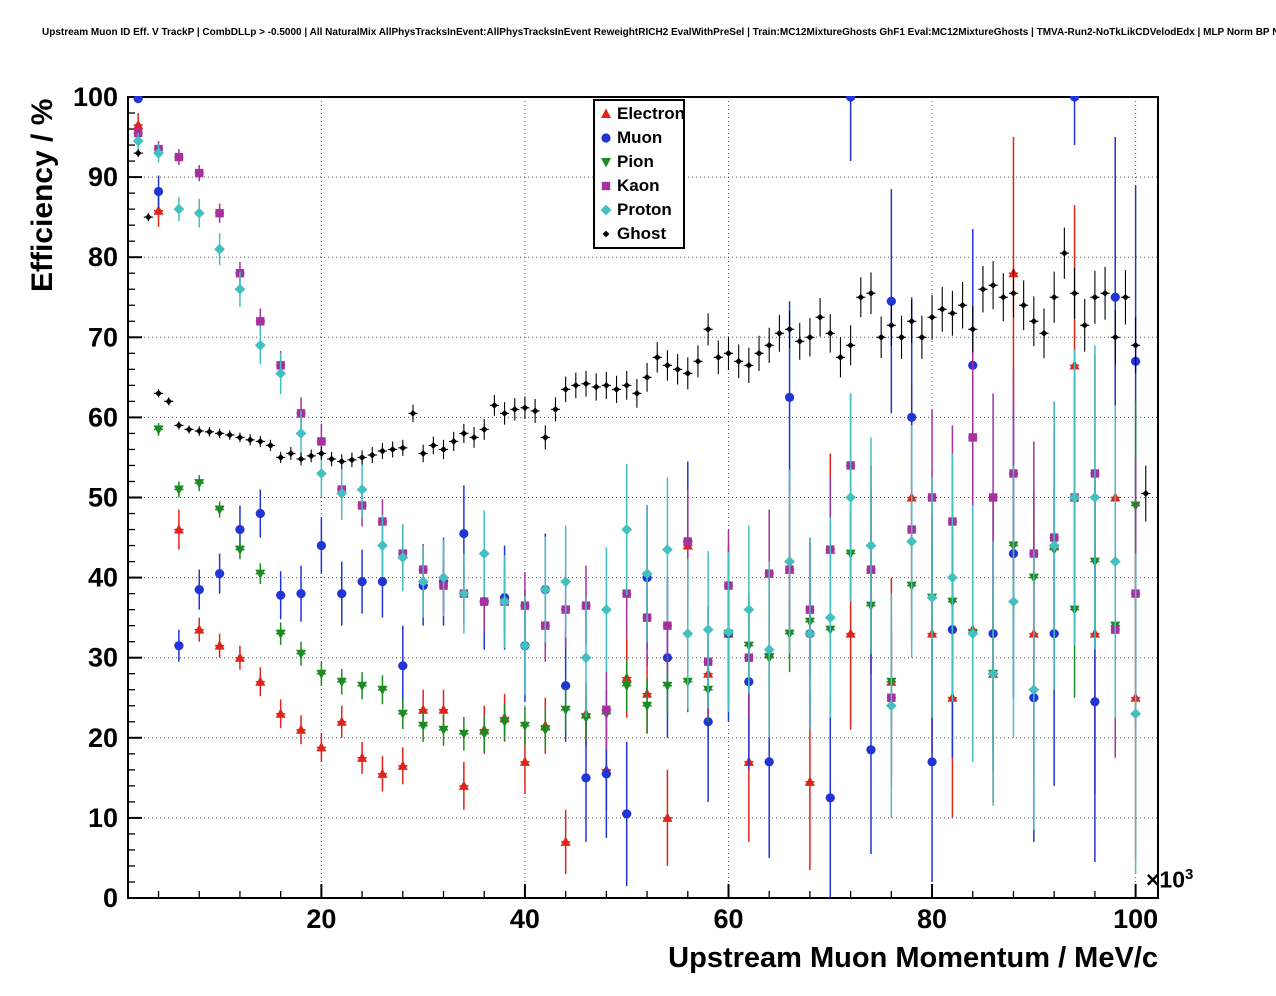  Describe the element at coordinates (103, 257) in the screenshot. I see `y-tick-label: 80` at that location.